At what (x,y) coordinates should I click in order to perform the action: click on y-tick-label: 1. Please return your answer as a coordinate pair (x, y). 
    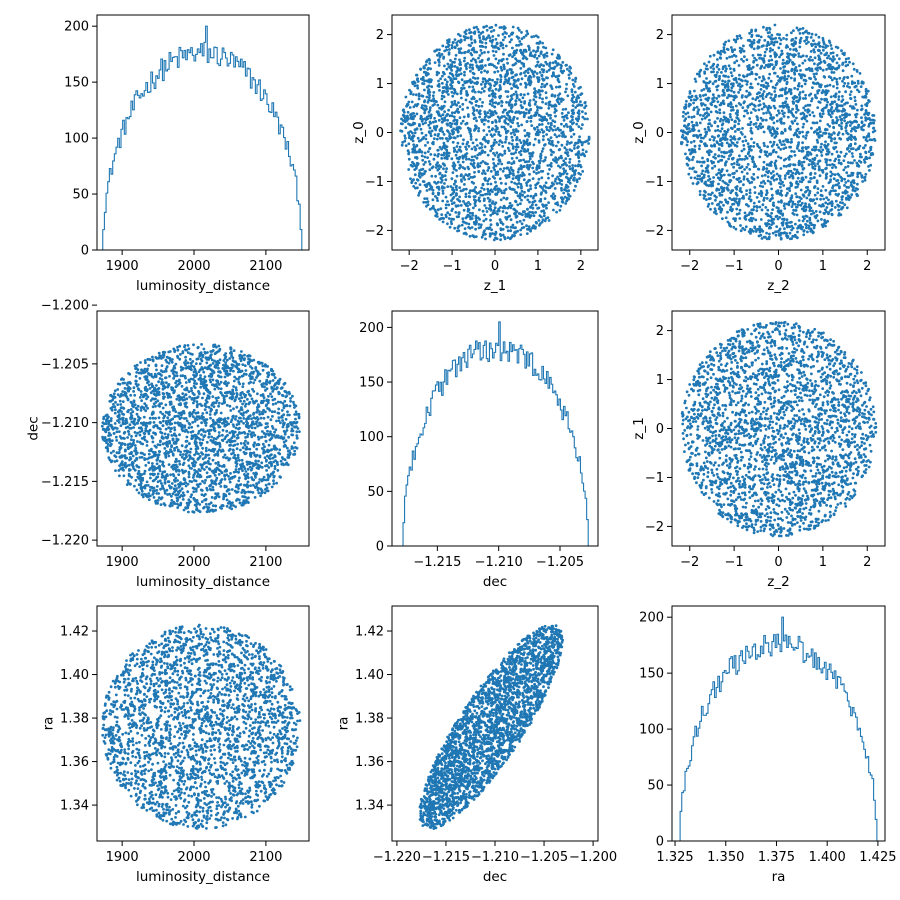
    Looking at the image, I should click on (380, 84).